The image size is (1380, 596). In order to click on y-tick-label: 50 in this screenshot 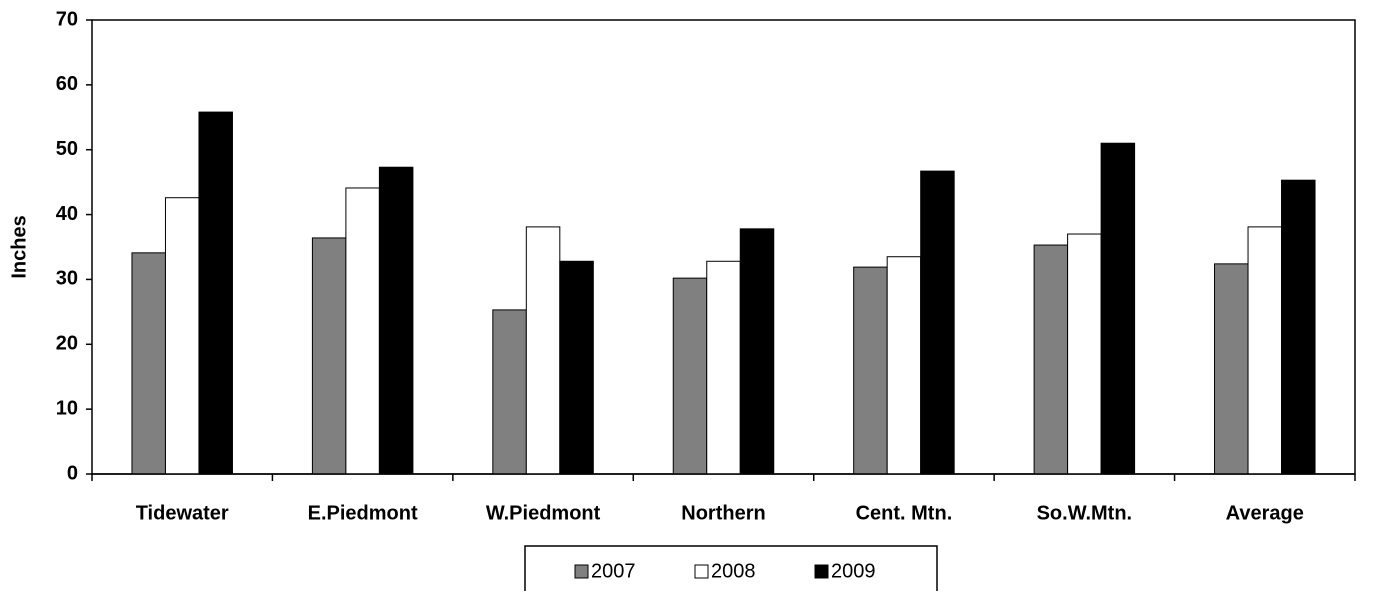, I will do `click(67, 149)`.